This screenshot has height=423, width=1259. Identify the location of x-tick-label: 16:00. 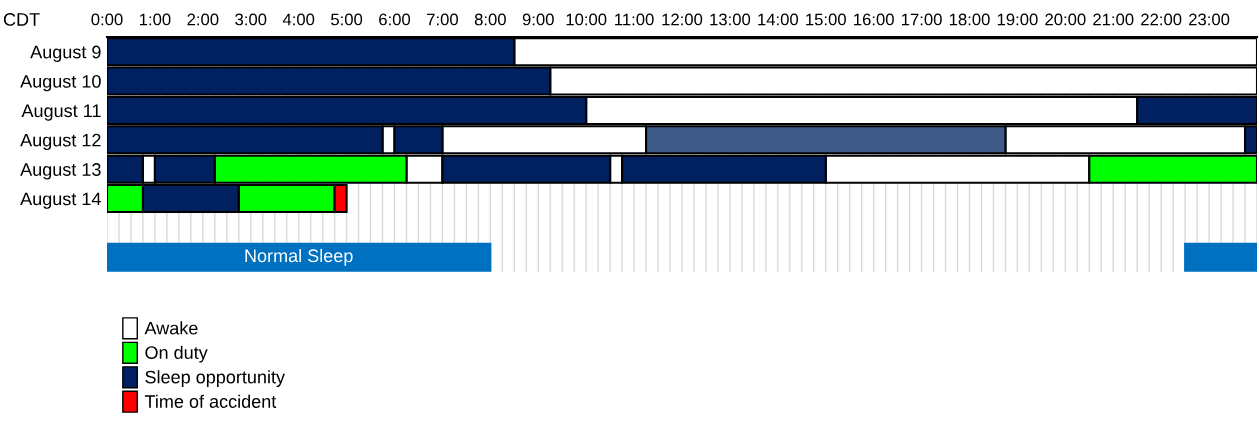
(874, 19).